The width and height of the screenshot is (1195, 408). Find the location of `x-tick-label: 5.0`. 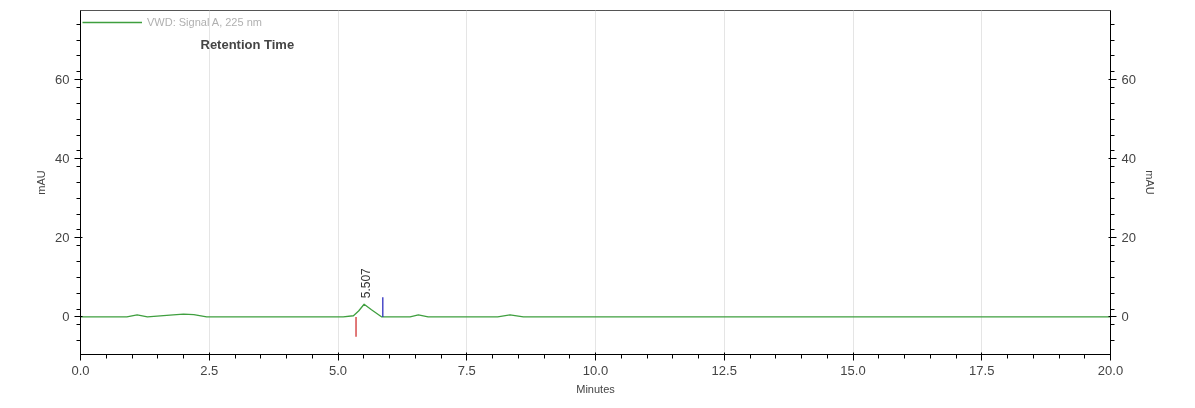

x-tick-label: 5.0 is located at coordinates (338, 370).